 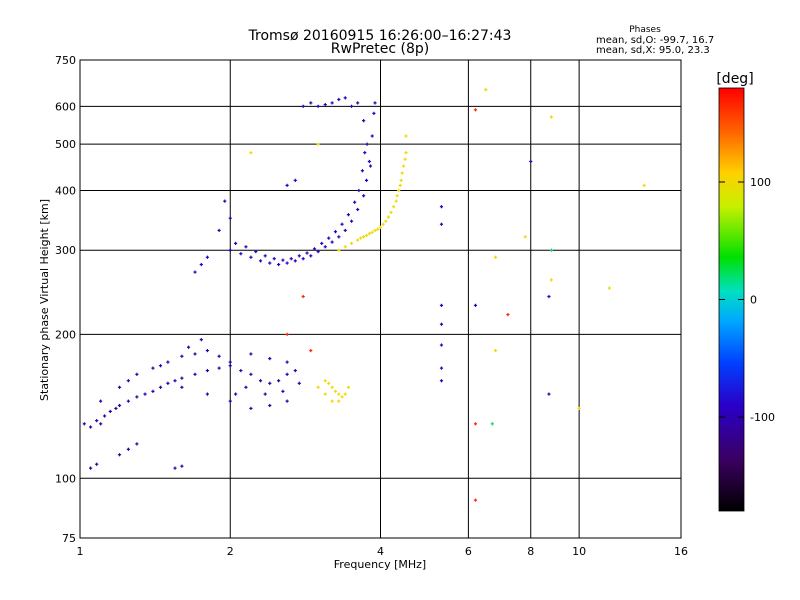 What do you see at coordinates (645, 30) in the screenshot?
I see `stats-heading: Phases` at bounding box center [645, 30].